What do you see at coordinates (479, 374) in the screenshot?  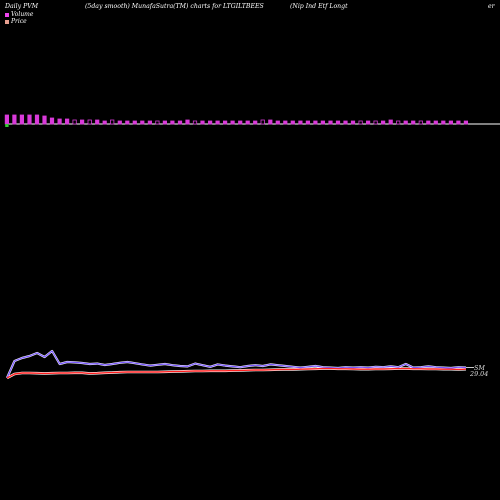 I see `price-end-label: 29.04` at bounding box center [479, 374].